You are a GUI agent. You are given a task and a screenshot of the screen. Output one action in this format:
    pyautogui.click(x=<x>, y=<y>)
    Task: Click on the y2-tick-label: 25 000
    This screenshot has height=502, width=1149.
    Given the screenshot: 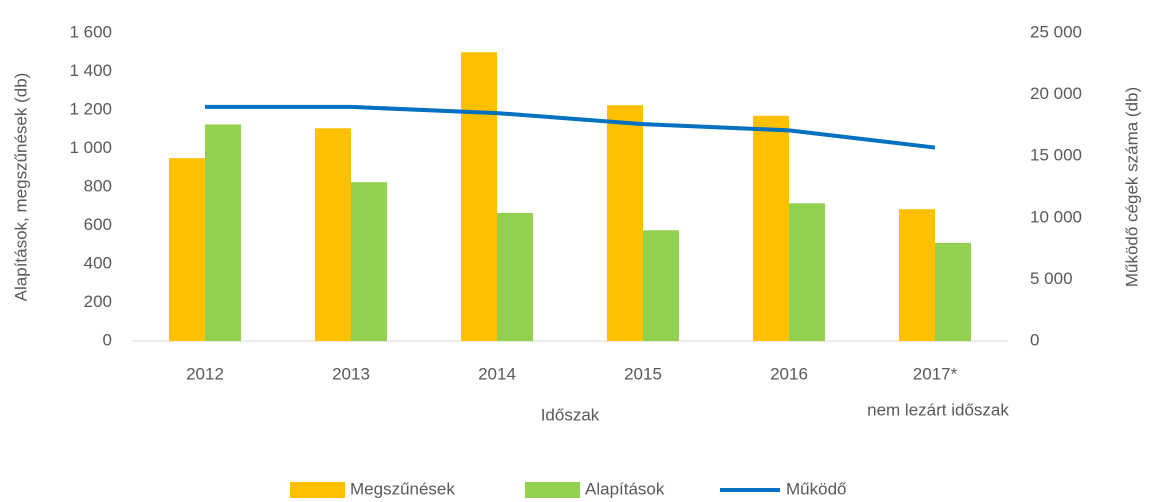 What is the action you would take?
    pyautogui.click(x=1056, y=31)
    